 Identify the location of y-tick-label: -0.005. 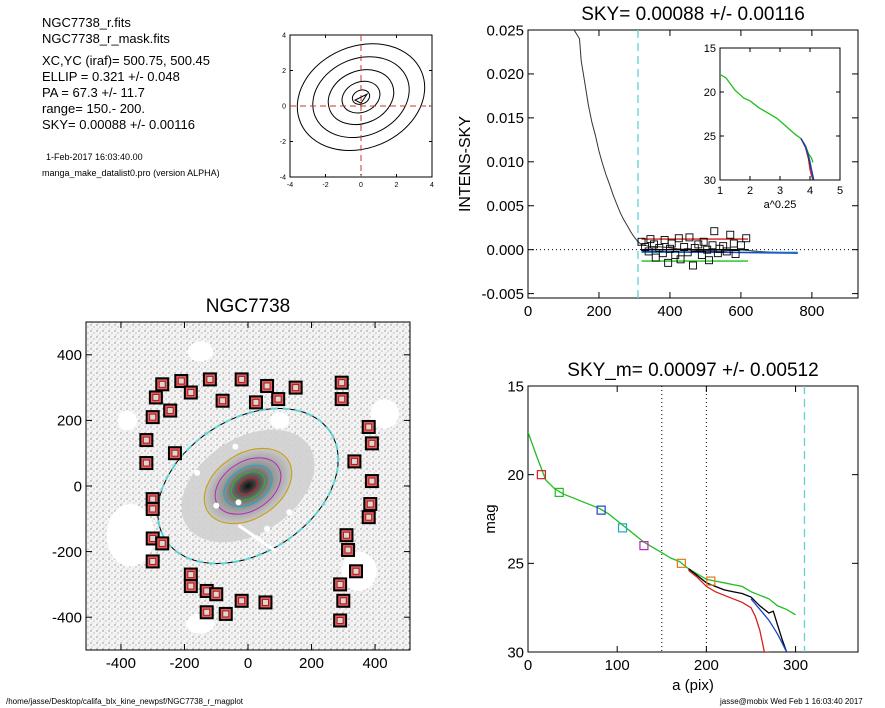
(502, 294).